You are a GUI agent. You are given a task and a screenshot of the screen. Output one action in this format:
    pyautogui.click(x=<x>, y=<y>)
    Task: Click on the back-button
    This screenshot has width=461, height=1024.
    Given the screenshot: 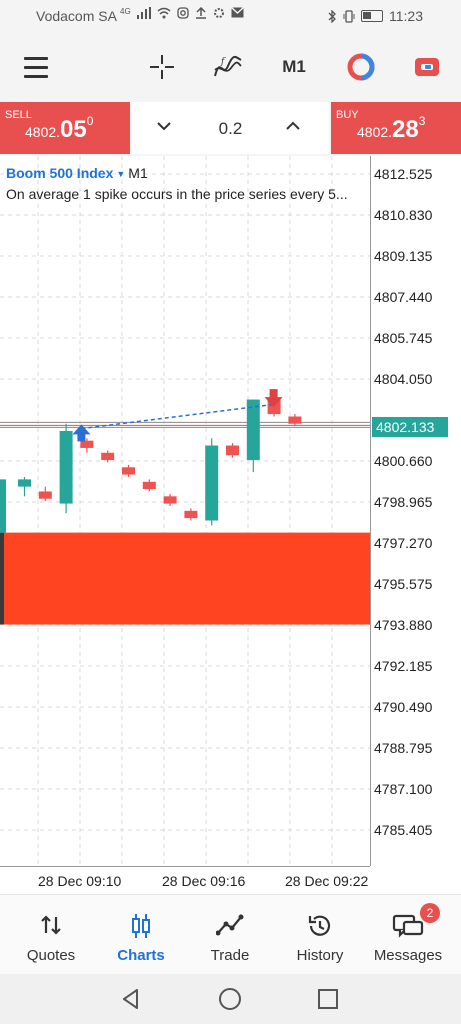 What is the action you would take?
    pyautogui.click(x=131, y=999)
    